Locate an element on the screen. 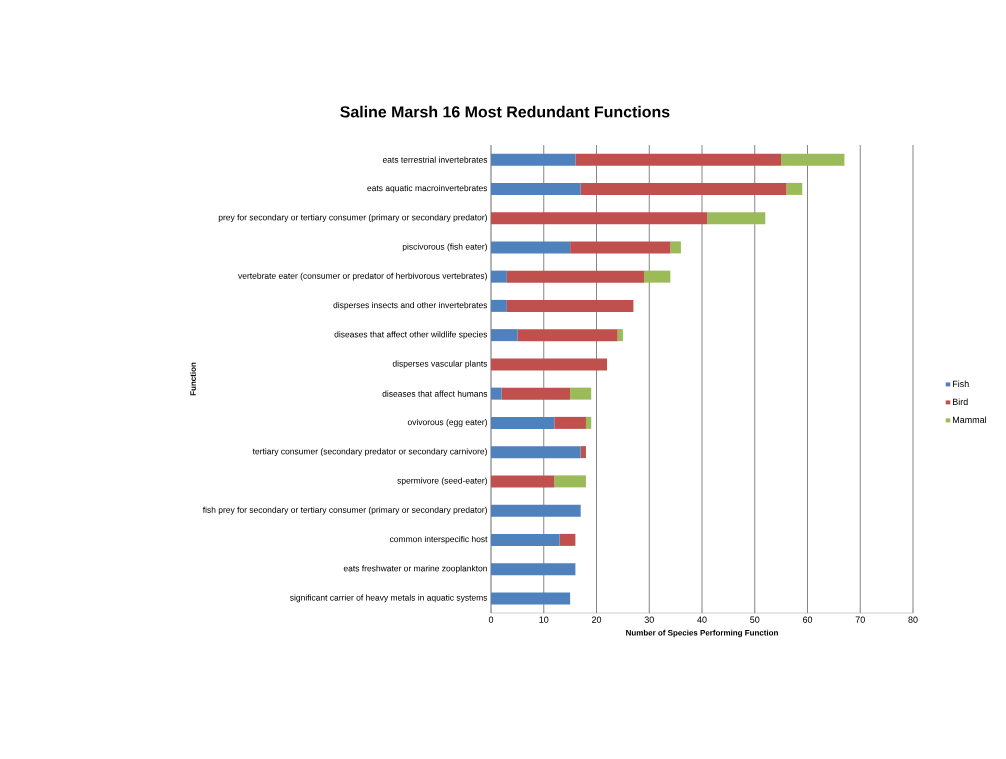 This screenshot has width=1006, height=759. x-tick-label: 80 is located at coordinates (913, 619).